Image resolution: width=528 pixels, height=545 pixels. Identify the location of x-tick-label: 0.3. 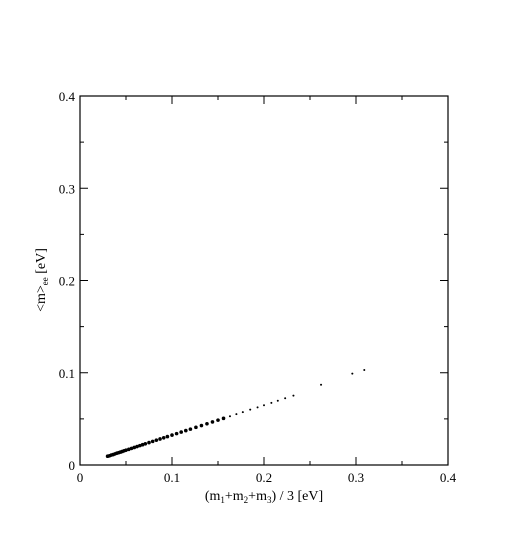
(356, 477).